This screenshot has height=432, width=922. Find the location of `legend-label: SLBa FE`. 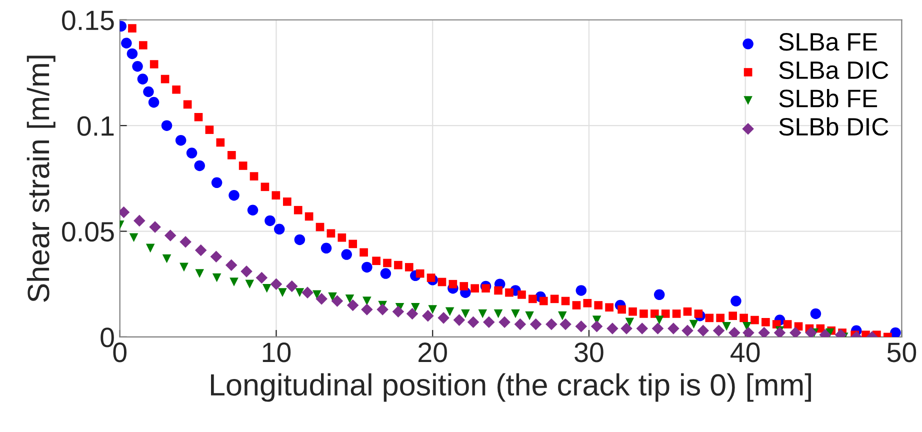

legend-label: SLBa FE is located at coordinates (828, 42).